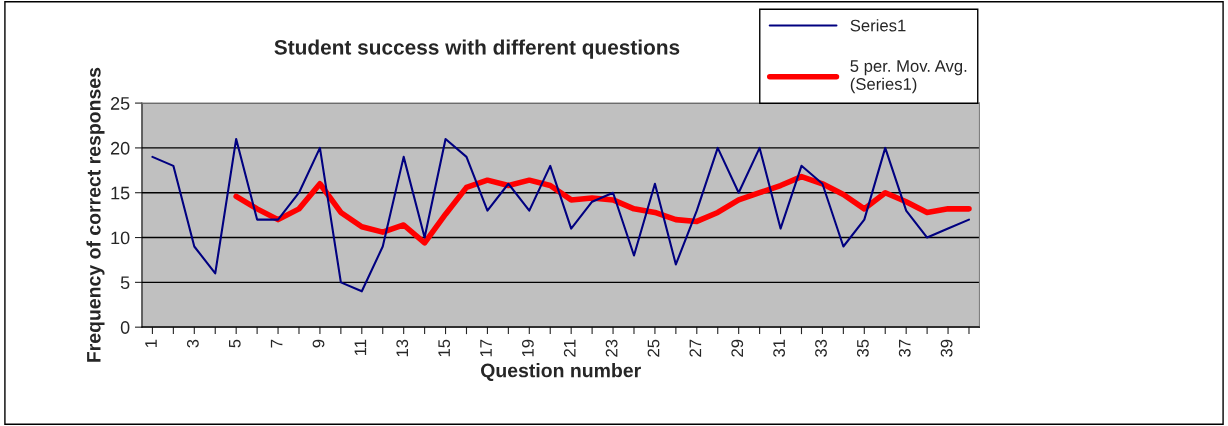 The image size is (1228, 426). What do you see at coordinates (125, 327) in the screenshot?
I see `y-tick-label: 0` at bounding box center [125, 327].